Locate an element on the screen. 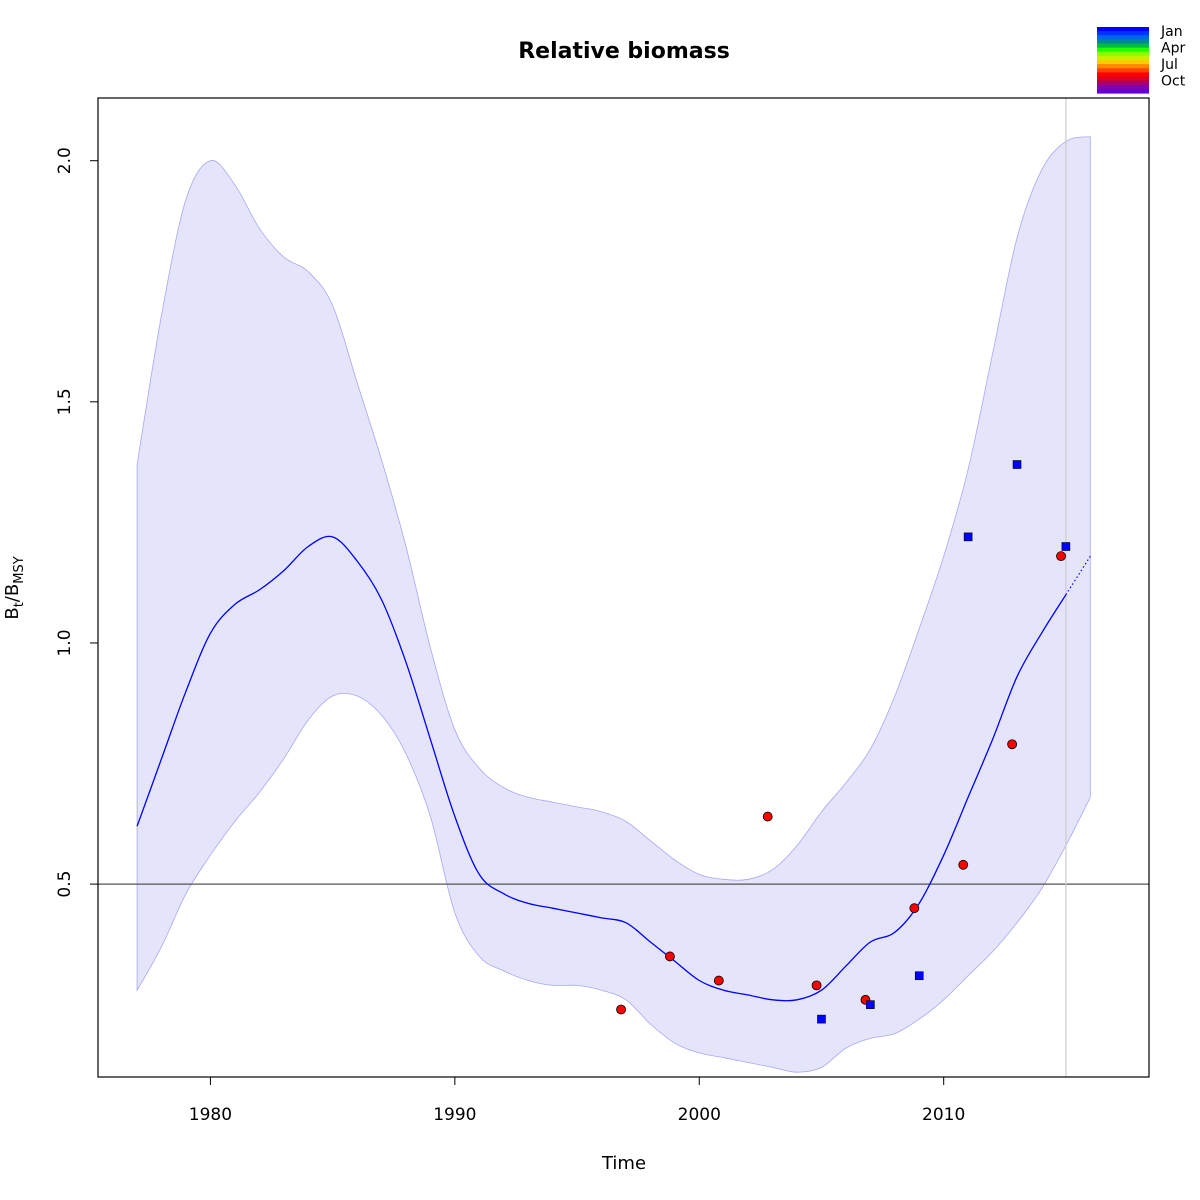  y-tick-label: 0.5 is located at coordinates (65, 884).